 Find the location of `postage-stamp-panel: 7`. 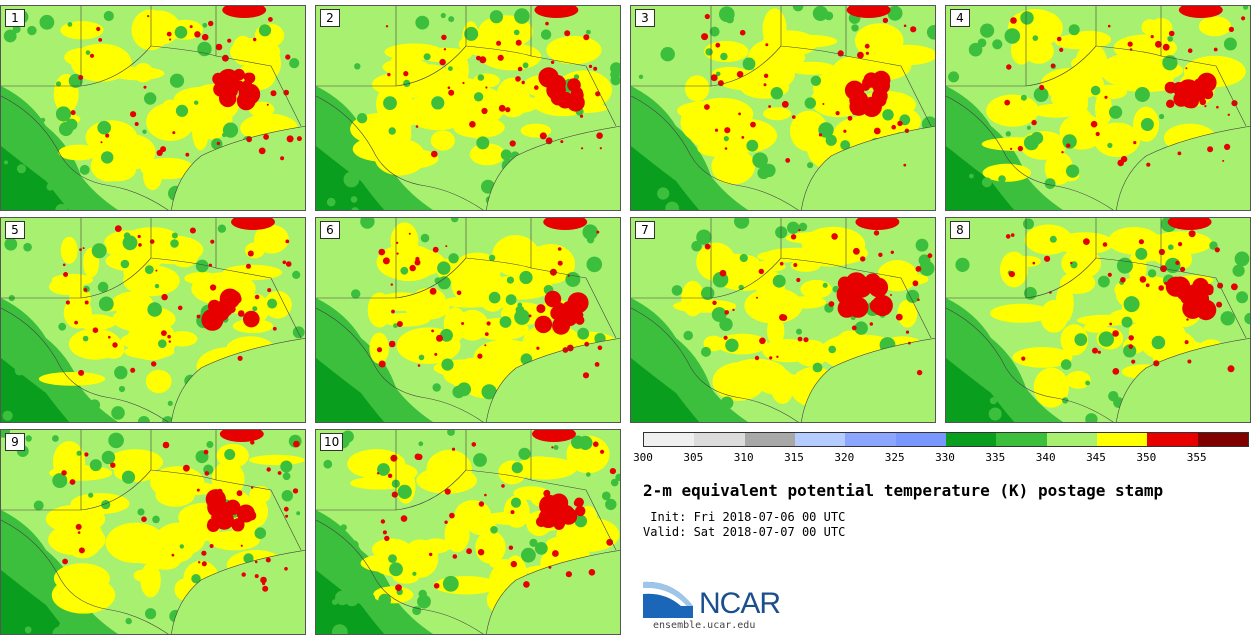

postage-stamp-panel: 7 is located at coordinates (783, 320).